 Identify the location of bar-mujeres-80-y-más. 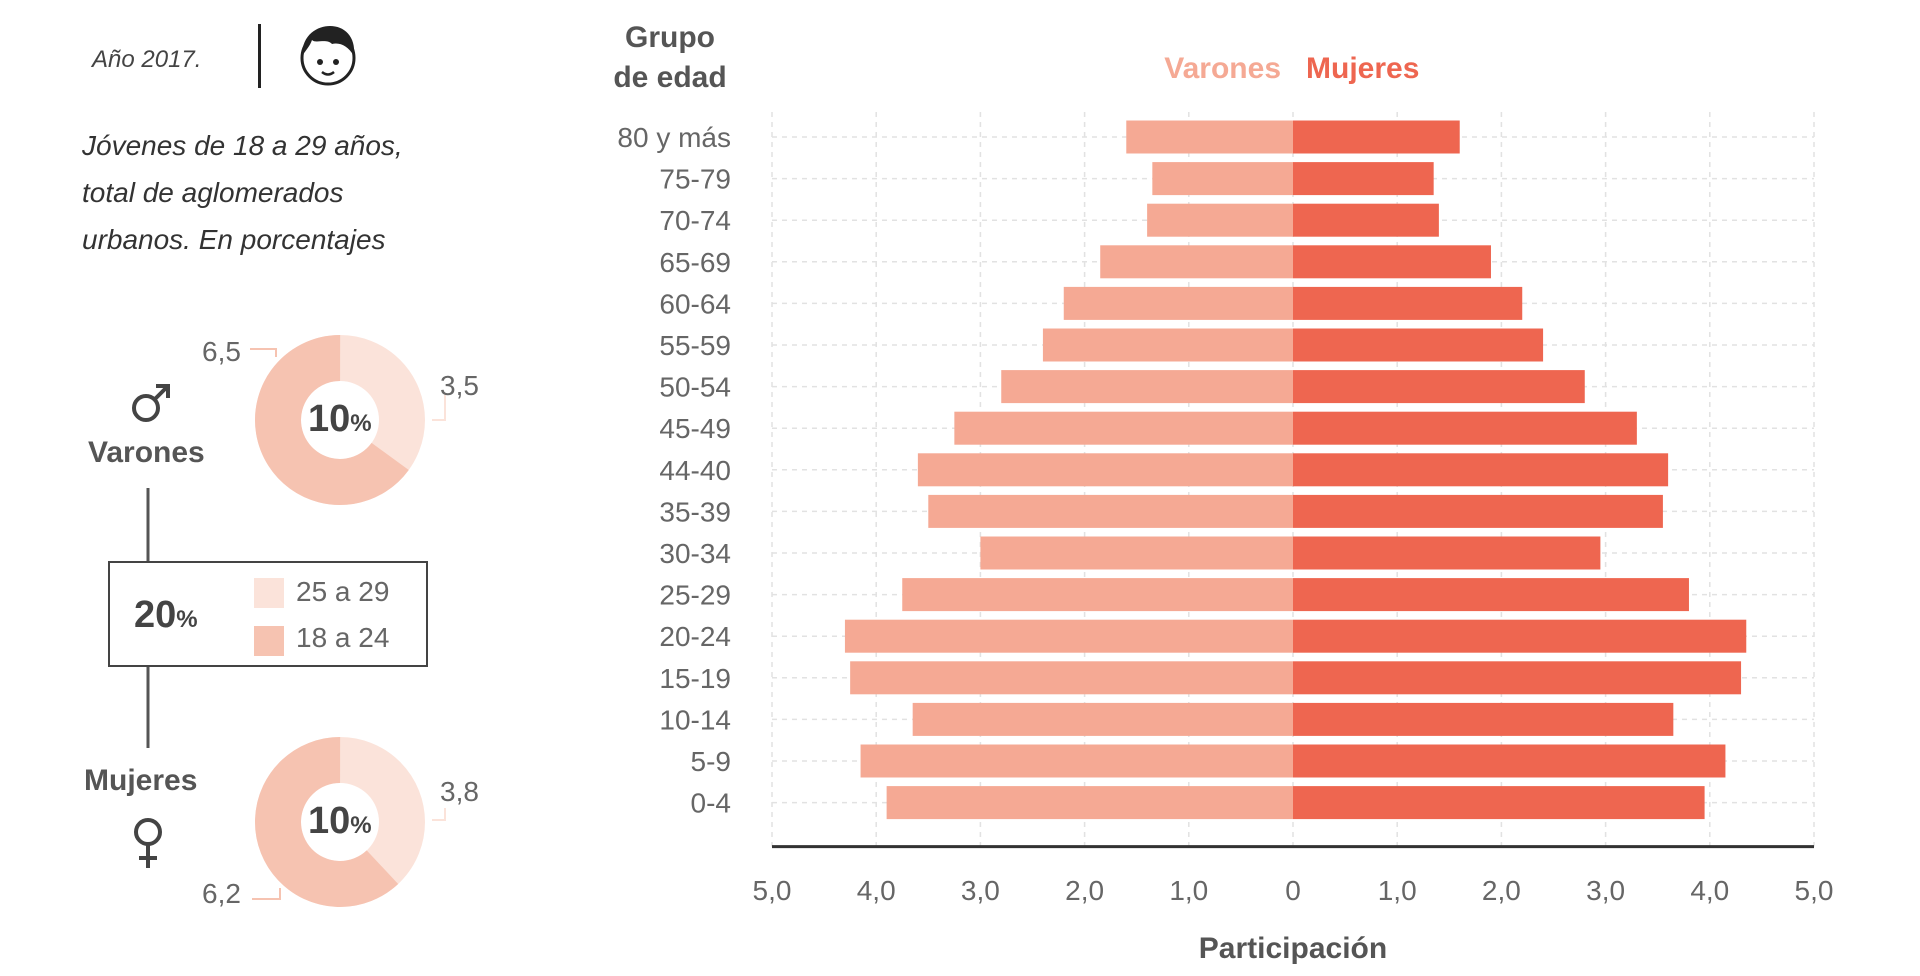
(1376, 137).